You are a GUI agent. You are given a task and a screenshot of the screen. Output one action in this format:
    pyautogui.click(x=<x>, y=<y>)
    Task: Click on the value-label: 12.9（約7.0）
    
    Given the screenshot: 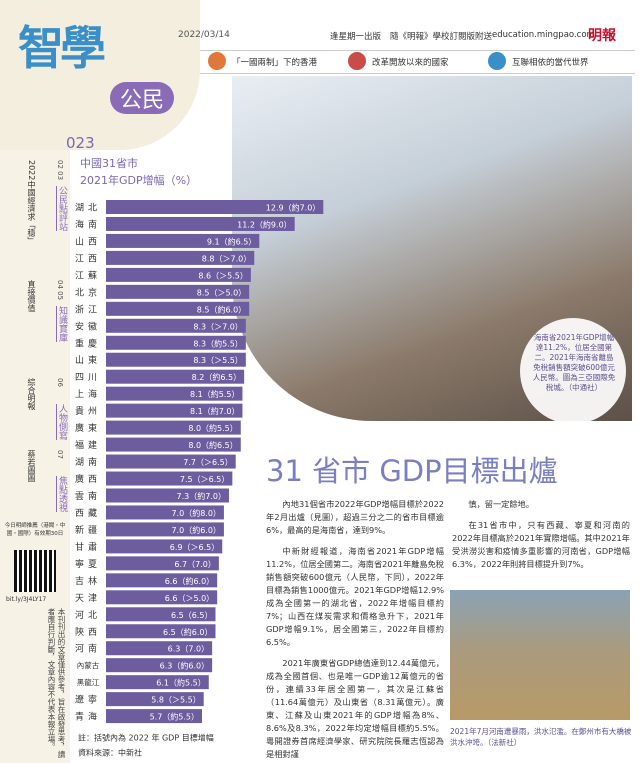 What is the action you would take?
    pyautogui.click(x=293, y=208)
    